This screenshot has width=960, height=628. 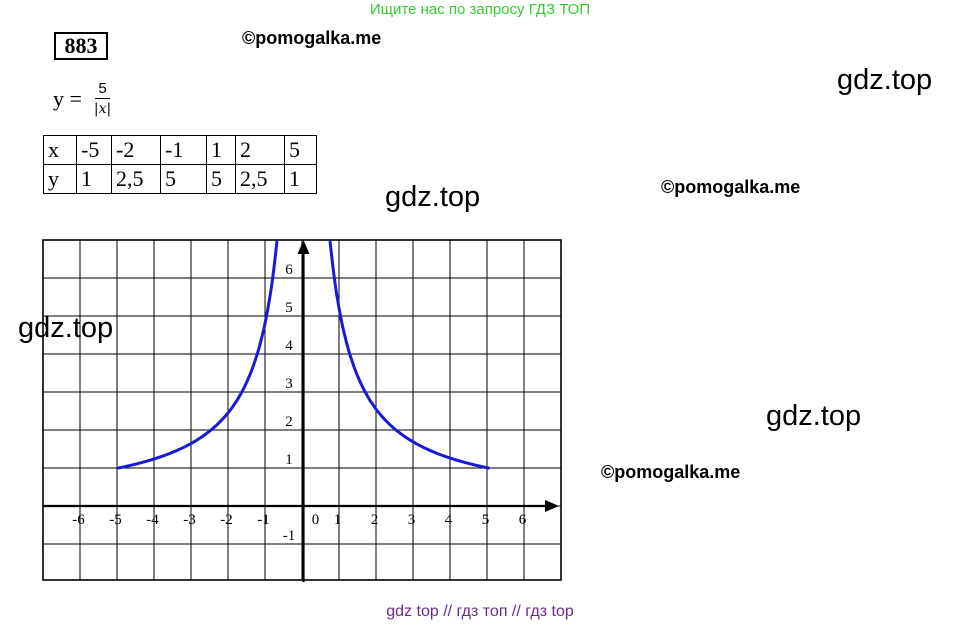 I want to click on table-cell: x, so click(x=60, y=150).